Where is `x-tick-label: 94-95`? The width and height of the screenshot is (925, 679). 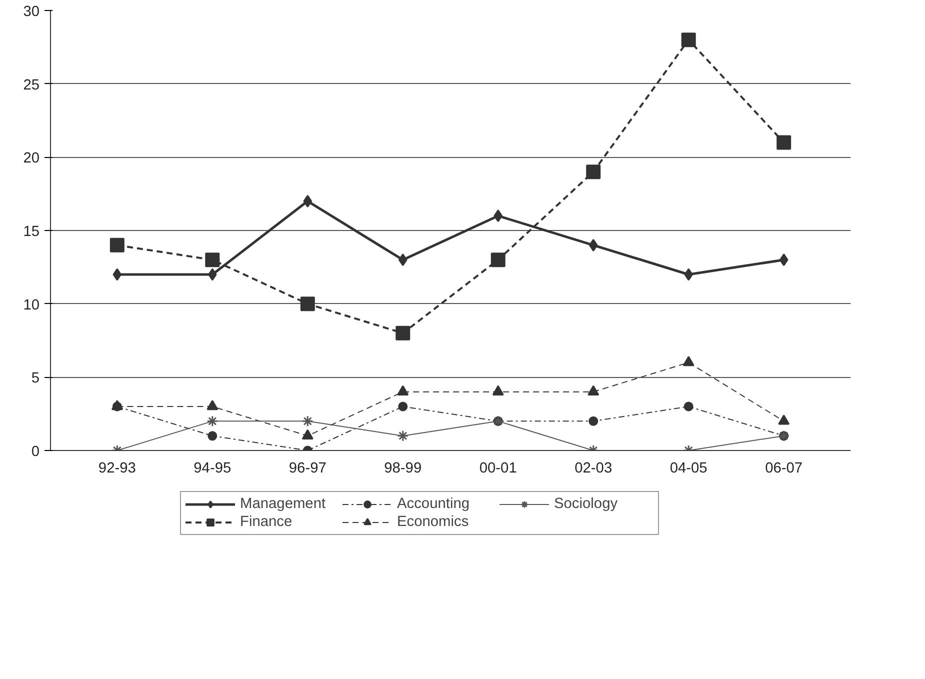 x-tick-label: 94-95 is located at coordinates (213, 468).